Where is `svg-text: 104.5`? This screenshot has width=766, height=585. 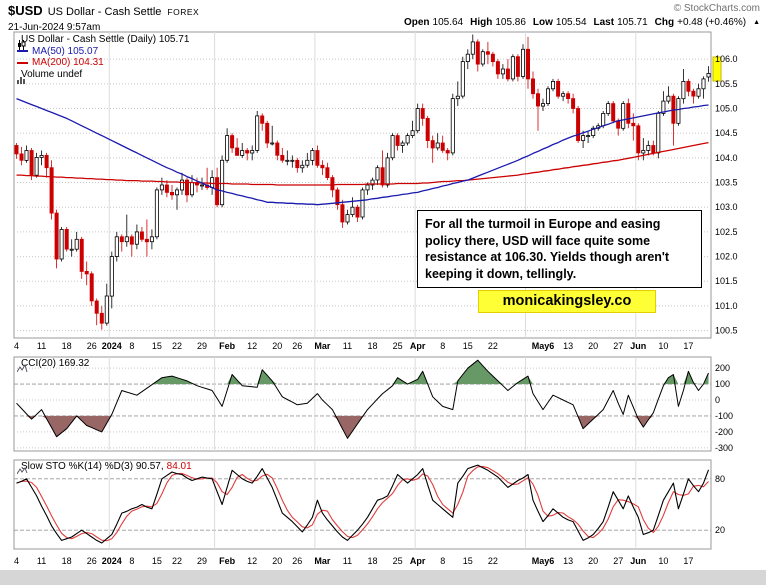
svg-text: 104.5 is located at coordinates (726, 133).